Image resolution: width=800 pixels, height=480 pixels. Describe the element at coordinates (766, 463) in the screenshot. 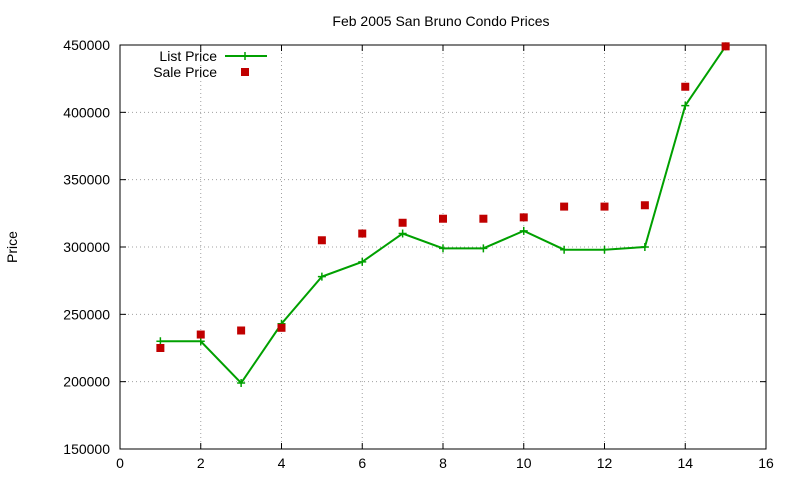

I see `x-tick-label: 16` at that location.